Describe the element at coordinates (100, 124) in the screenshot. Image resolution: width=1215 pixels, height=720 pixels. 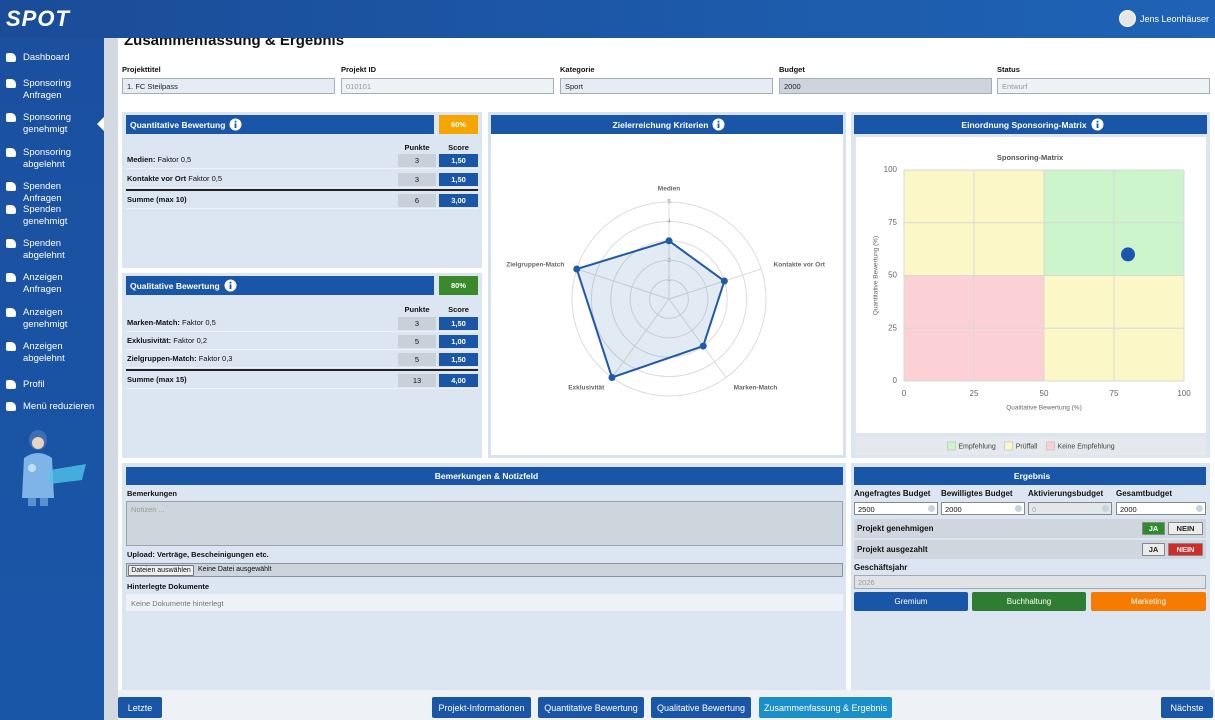
I see `nav-pointer` at that location.